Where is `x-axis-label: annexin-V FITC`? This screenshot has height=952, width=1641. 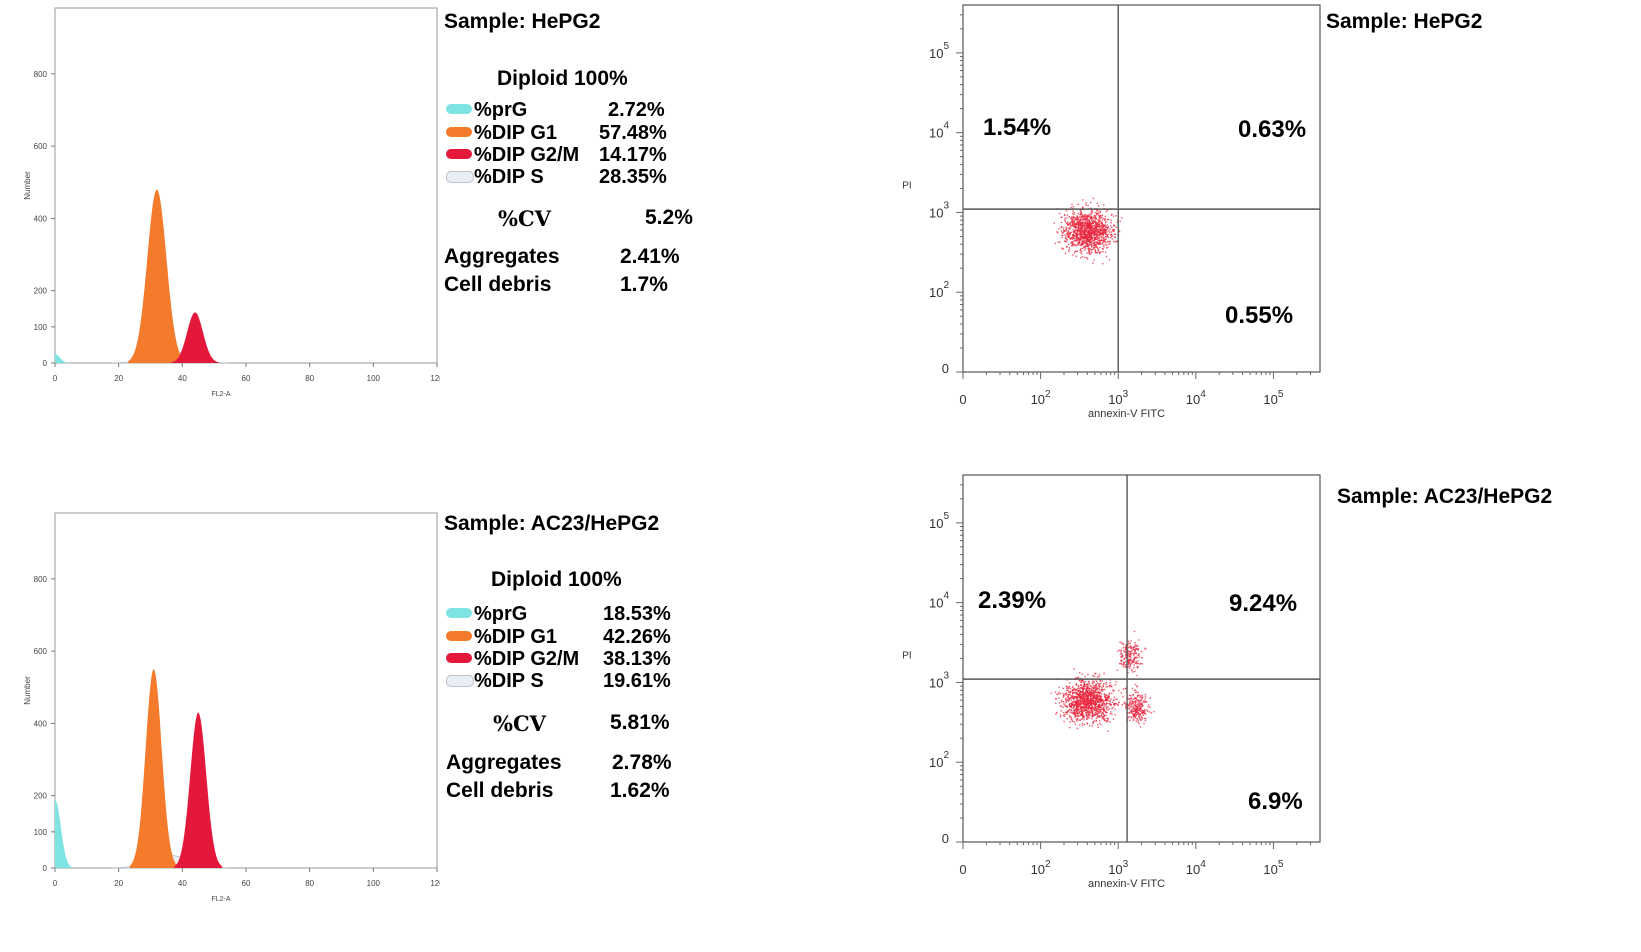 x-axis-label: annexin-V FITC is located at coordinates (1126, 414).